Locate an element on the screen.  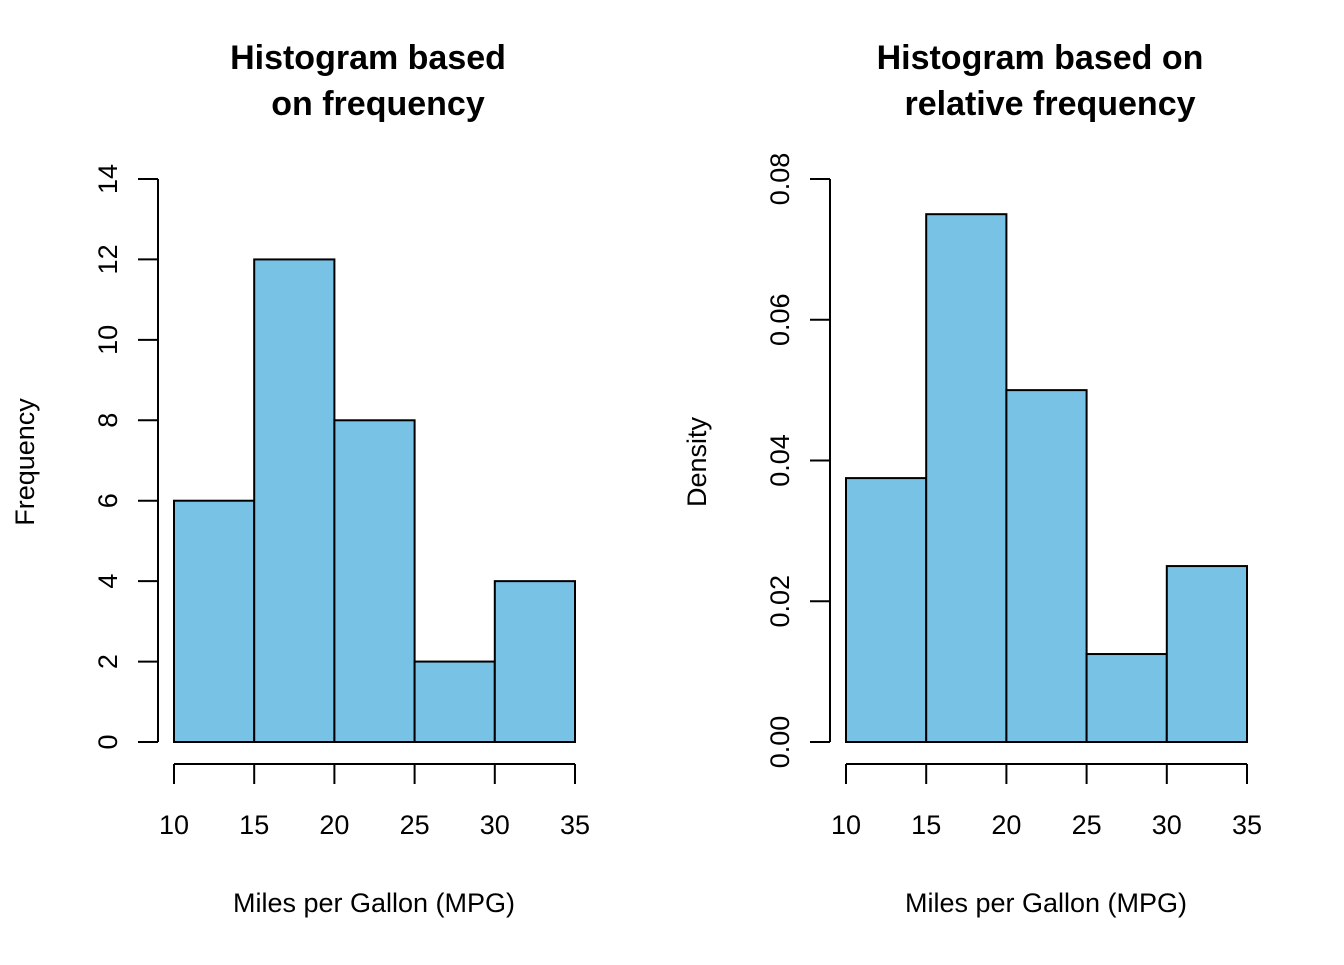
y-tick-label: 0 is located at coordinates (108, 741).